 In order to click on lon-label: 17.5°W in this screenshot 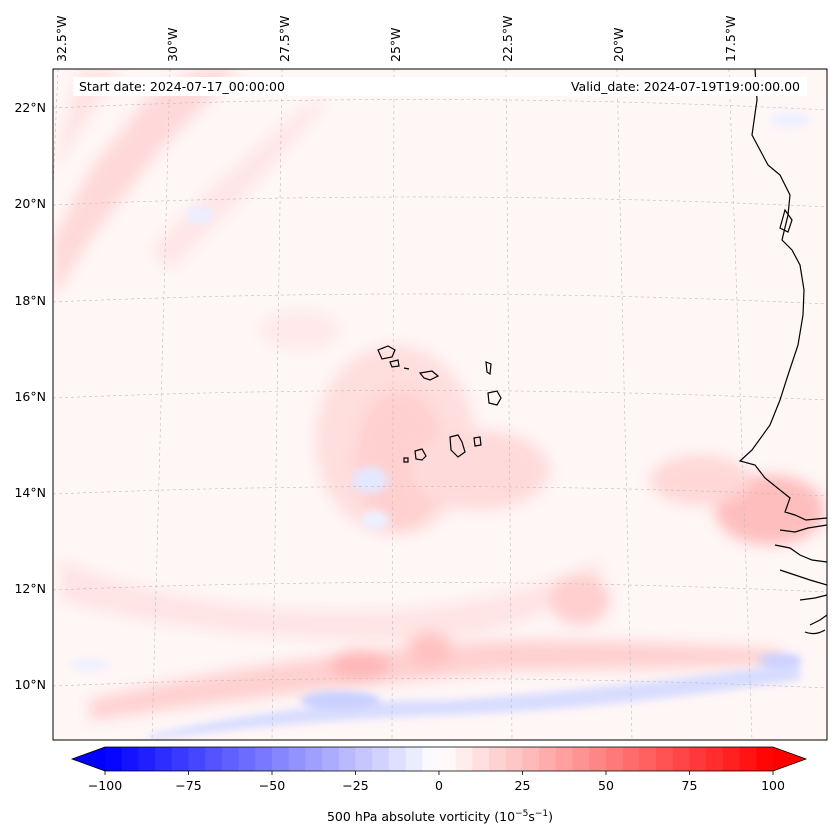, I will do `click(730, 39)`.